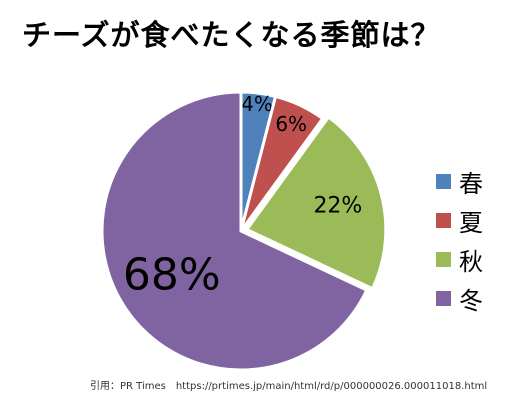 The width and height of the screenshot is (532, 400). I want to click on pie-slice-autumn, so click(316, 203).